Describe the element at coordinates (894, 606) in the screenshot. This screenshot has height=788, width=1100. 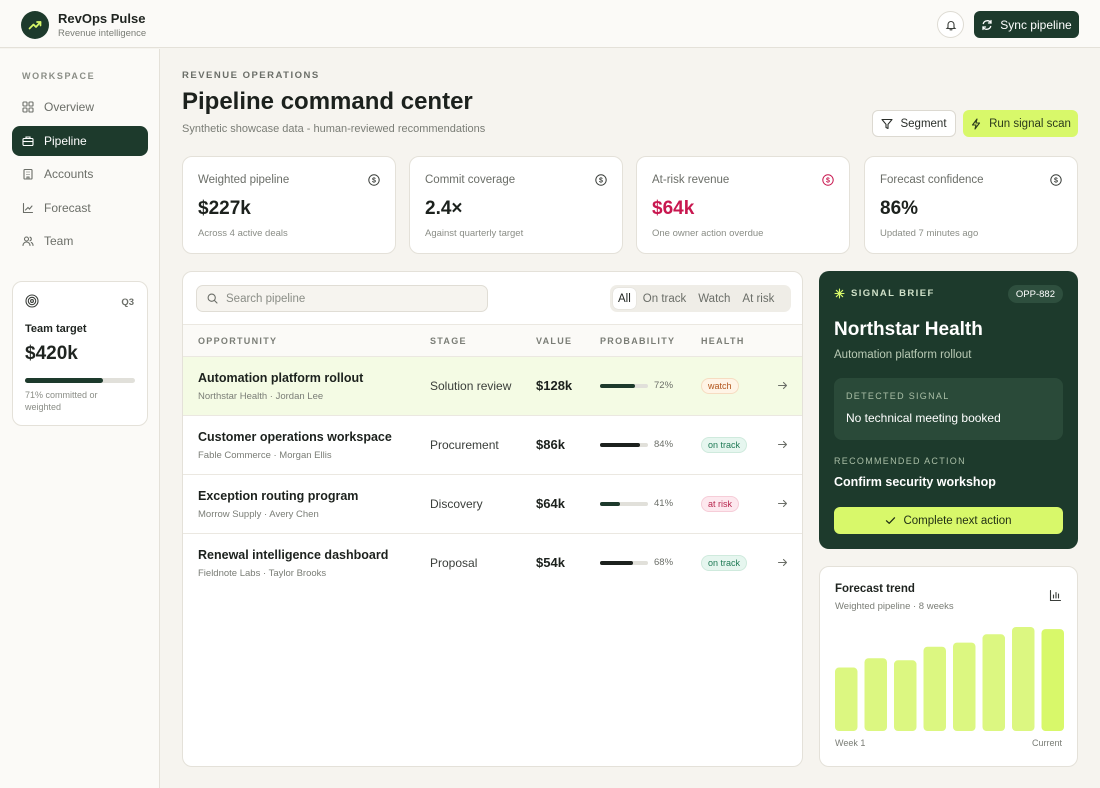
I see `forecast-trend-subtitle: Weighted pipeline · 8 weeks` at that location.